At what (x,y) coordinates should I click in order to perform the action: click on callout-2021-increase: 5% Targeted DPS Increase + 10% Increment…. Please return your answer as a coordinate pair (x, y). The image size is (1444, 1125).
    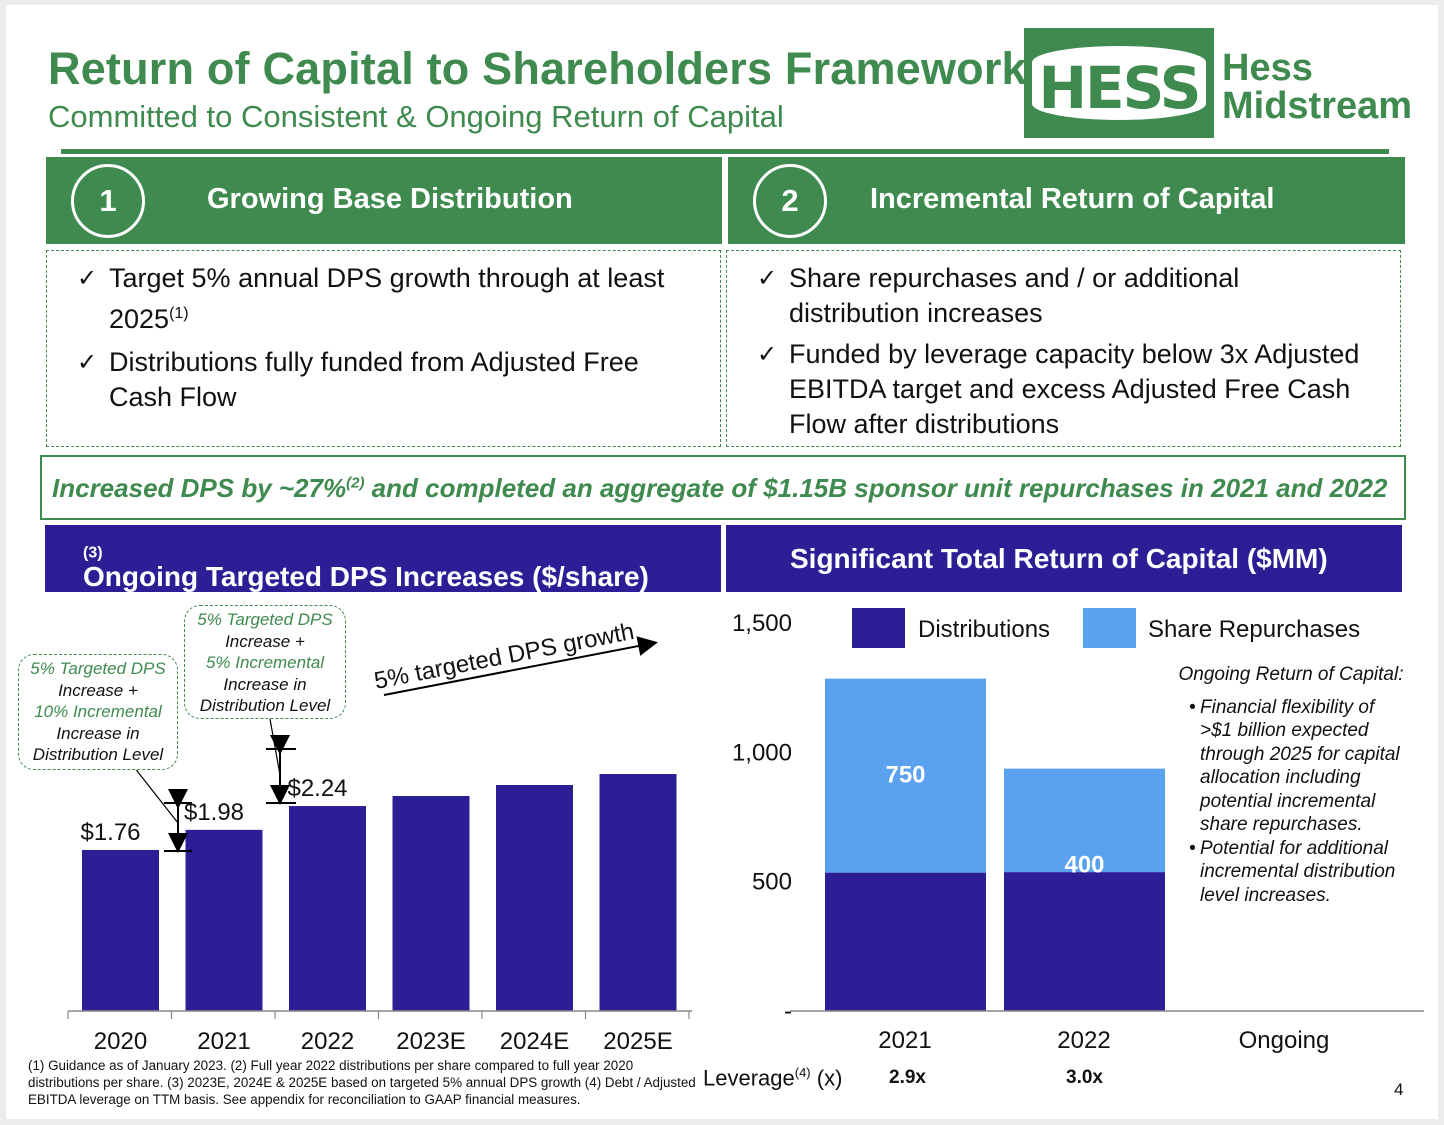
    Looking at the image, I should click on (98, 712).